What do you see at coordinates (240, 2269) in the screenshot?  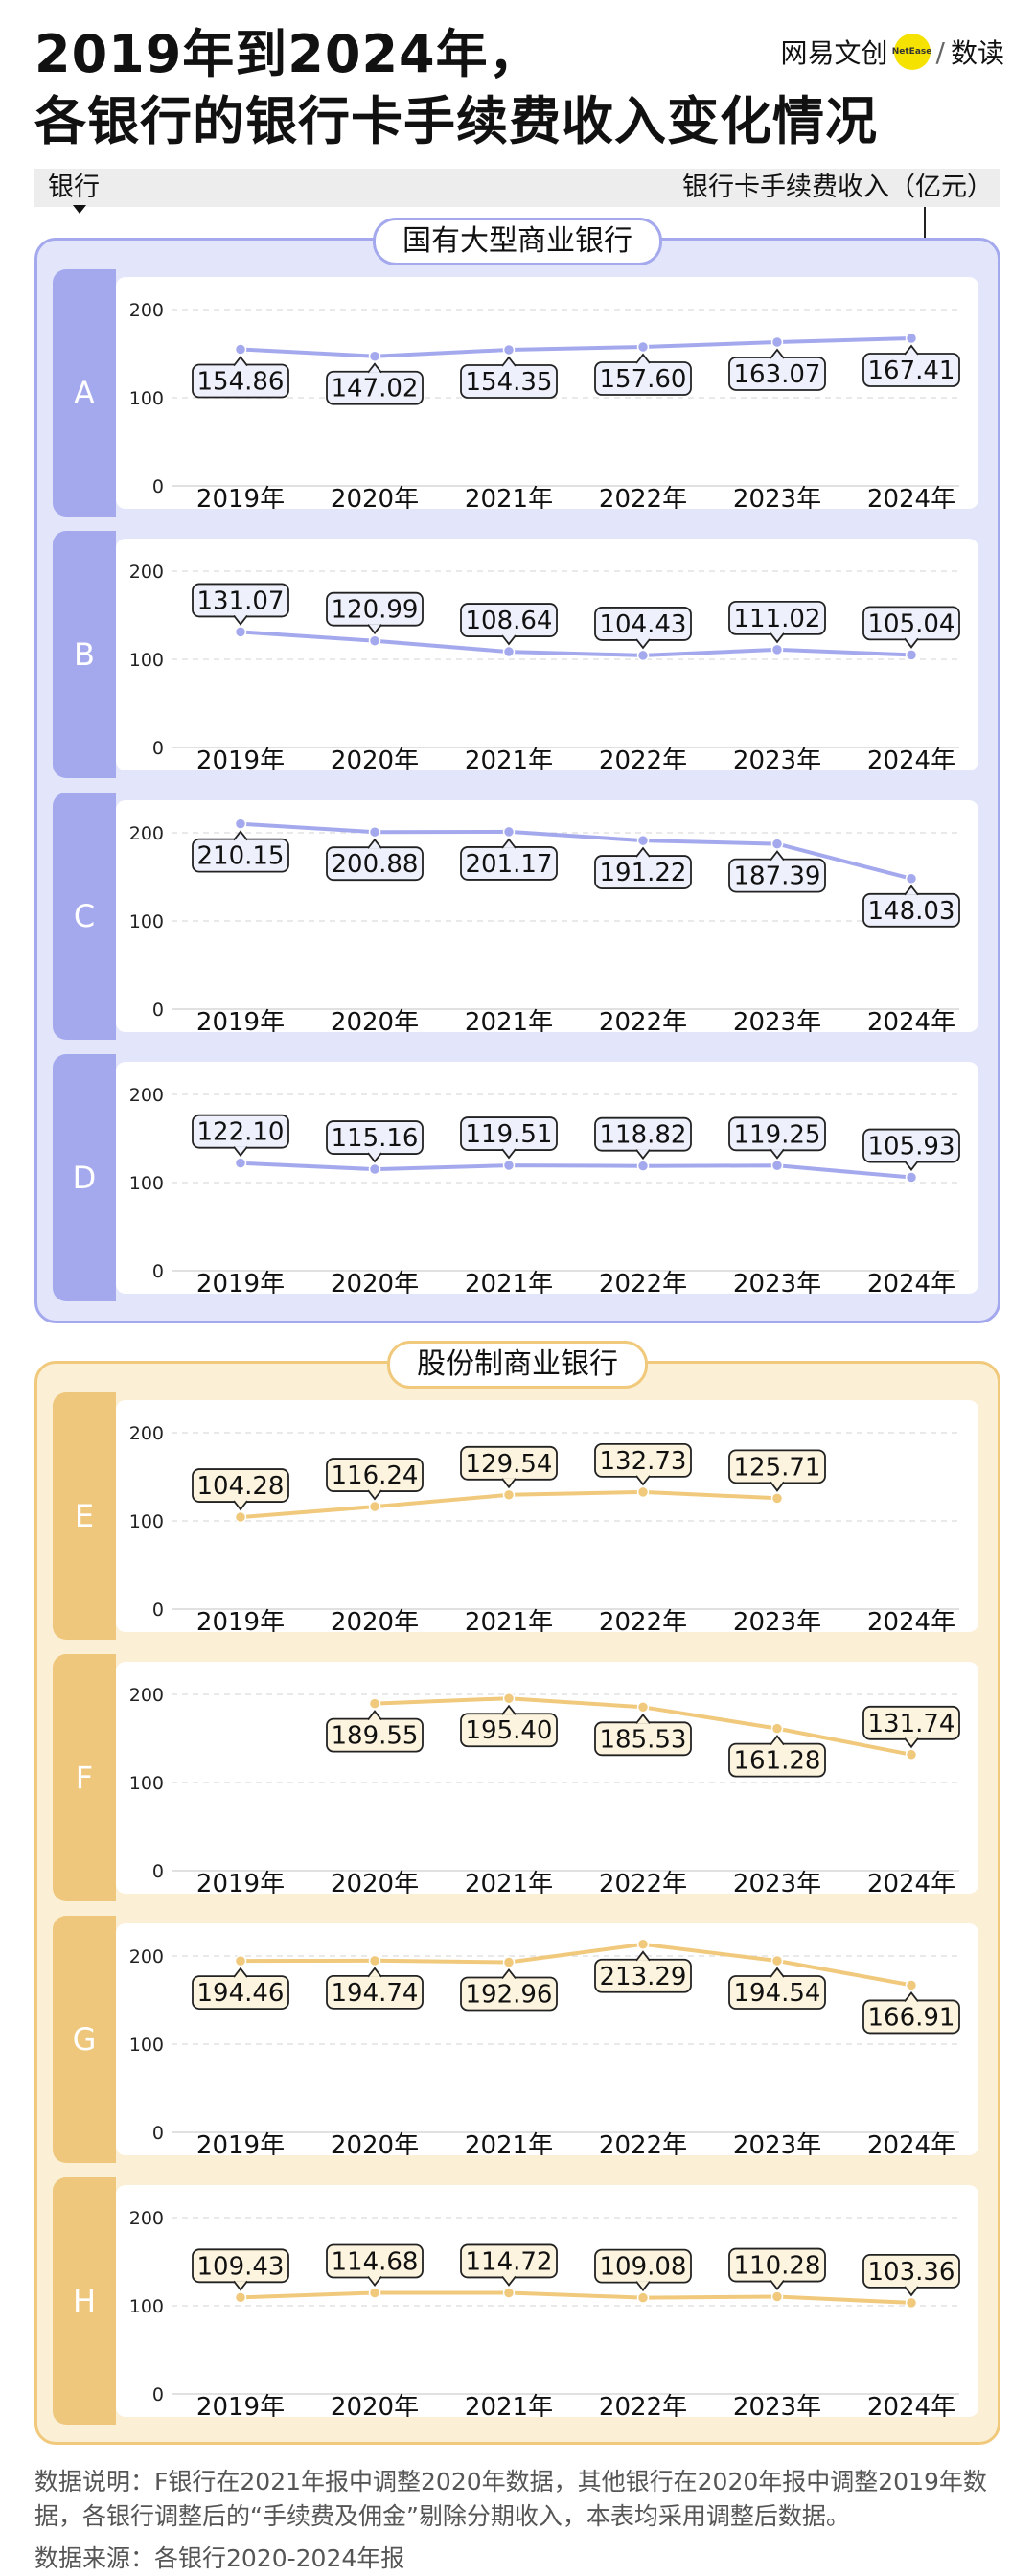 I see `data-label: 109.43` at bounding box center [240, 2269].